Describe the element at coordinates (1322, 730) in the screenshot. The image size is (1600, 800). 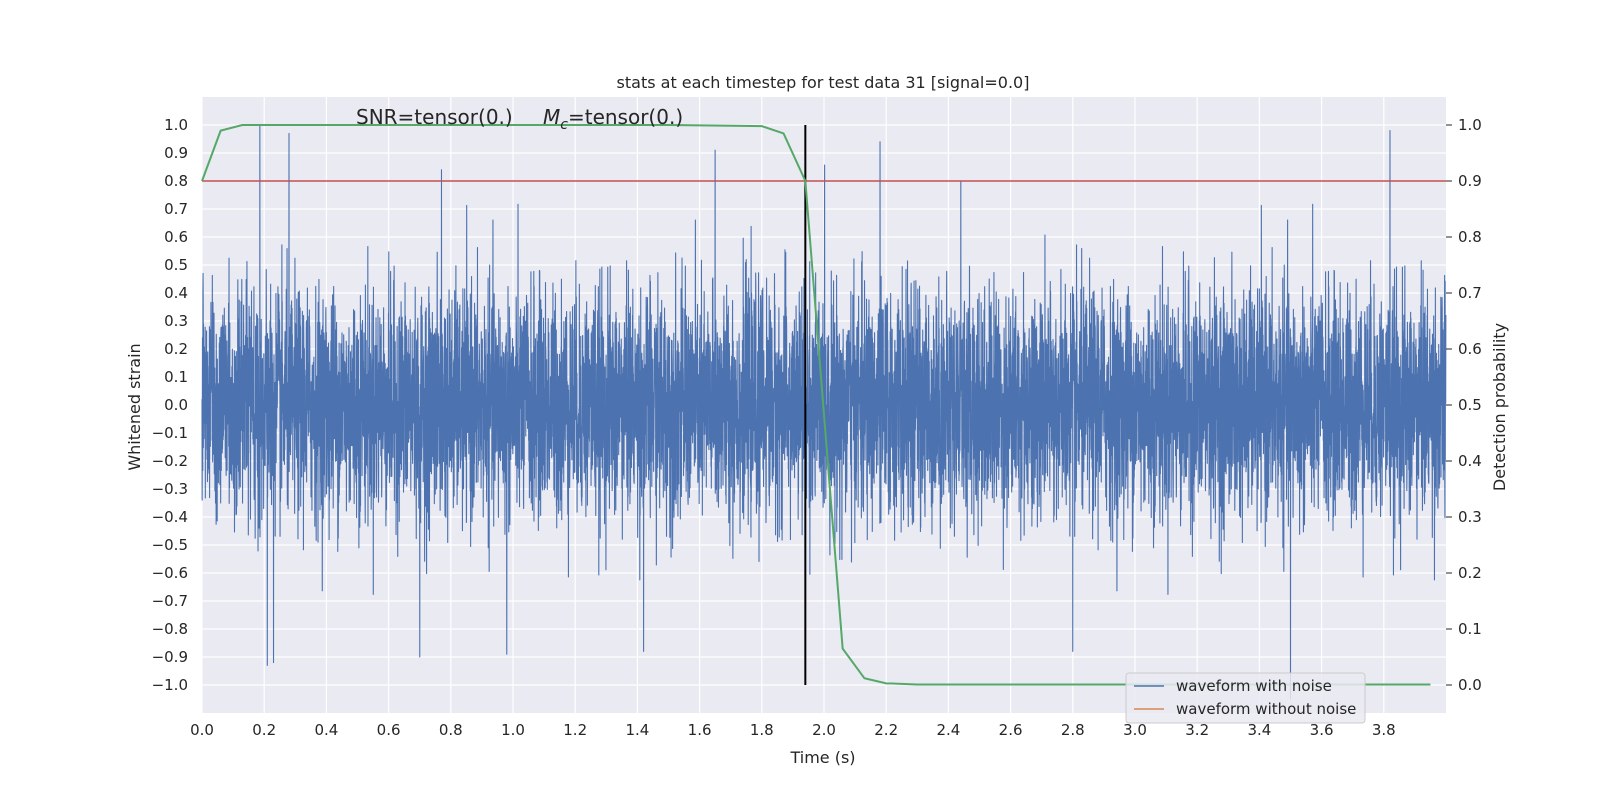
I see `x-tick-label: 3.6` at that location.